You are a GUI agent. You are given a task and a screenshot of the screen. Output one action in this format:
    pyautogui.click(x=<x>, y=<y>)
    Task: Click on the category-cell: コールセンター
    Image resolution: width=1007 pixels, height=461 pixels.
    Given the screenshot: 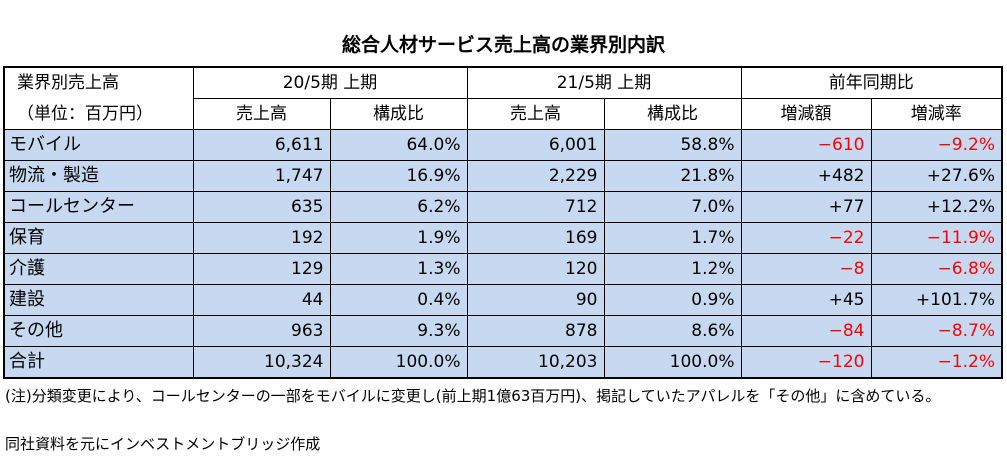 What is the action you would take?
    pyautogui.click(x=98, y=207)
    